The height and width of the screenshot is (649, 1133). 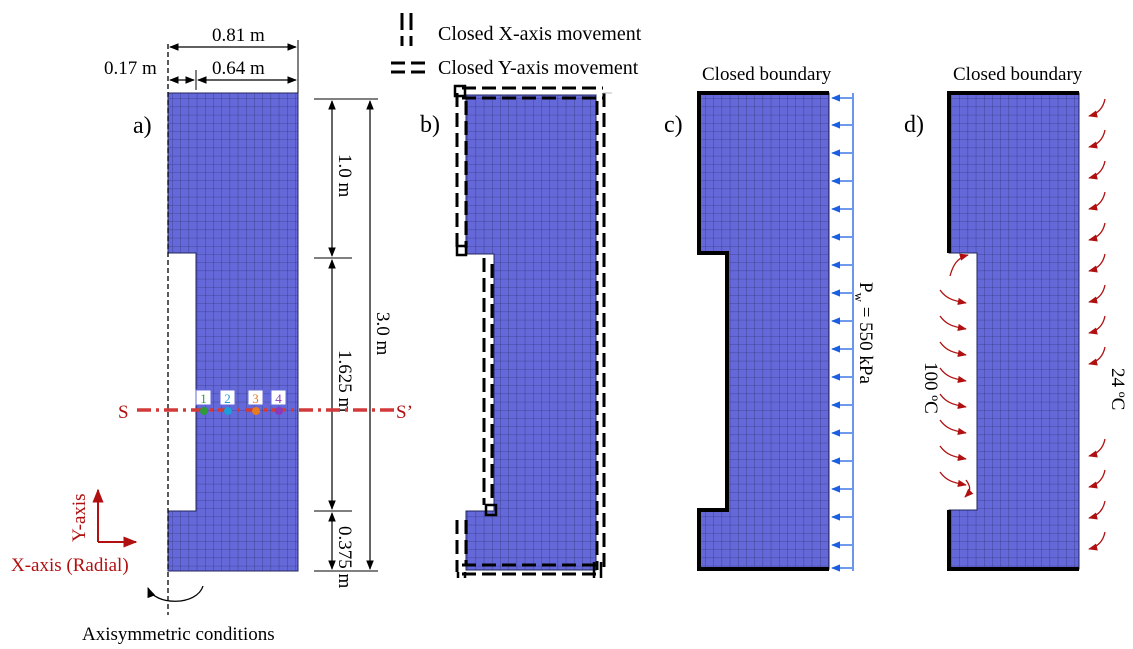 I want to click on panel-c-closed-boundary, so click(x=763, y=331).